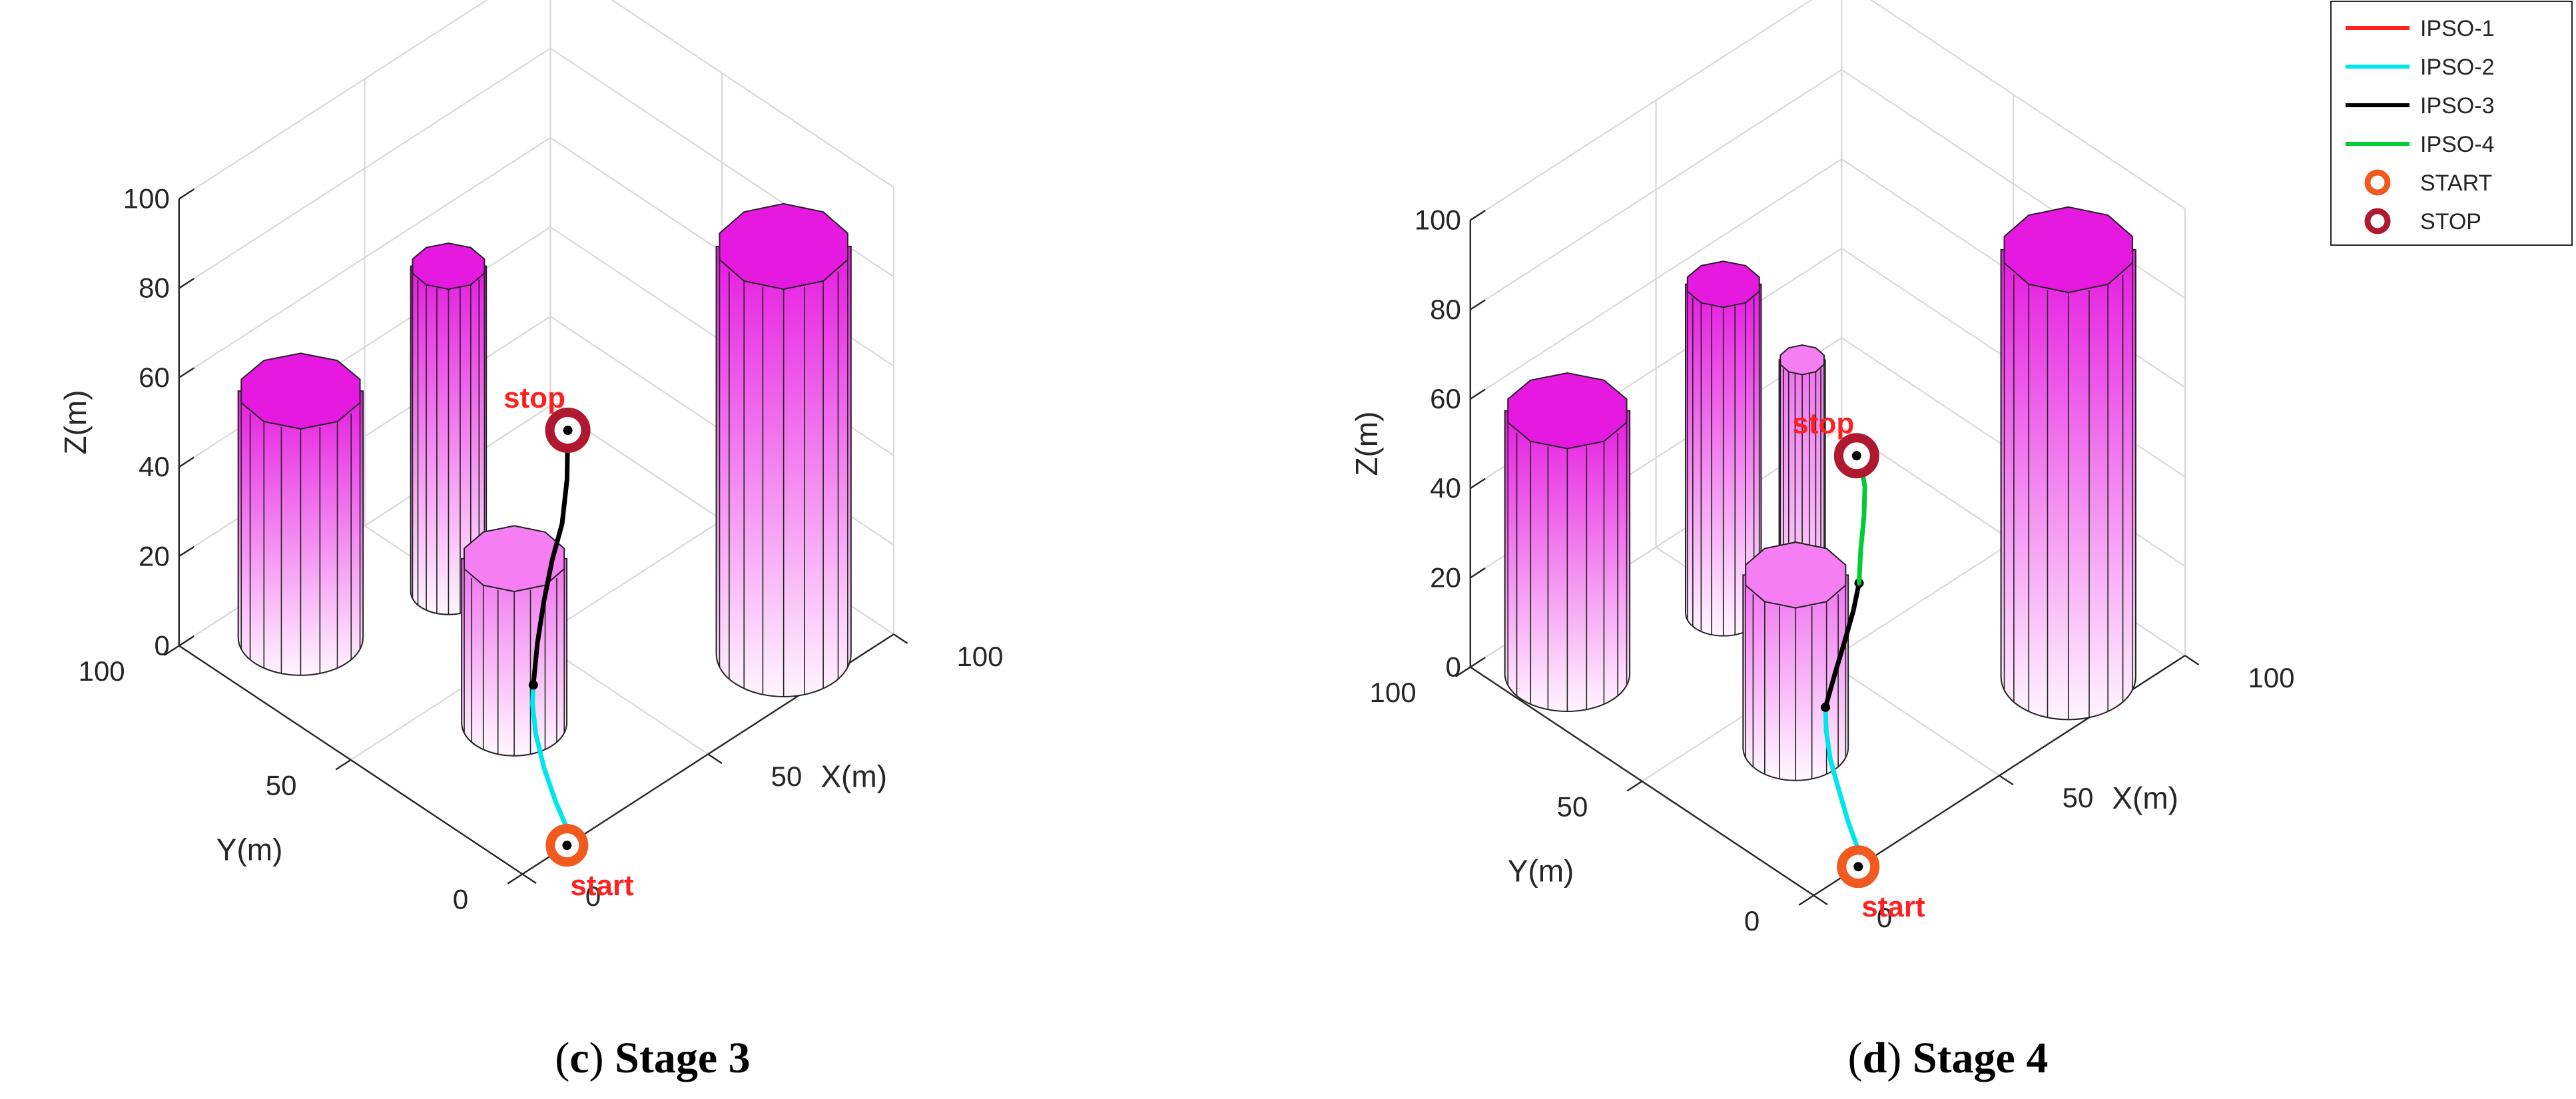 The width and height of the screenshot is (2576, 1099). I want to click on legend-item-ipso-2: IPSO-2, so click(2420, 67).